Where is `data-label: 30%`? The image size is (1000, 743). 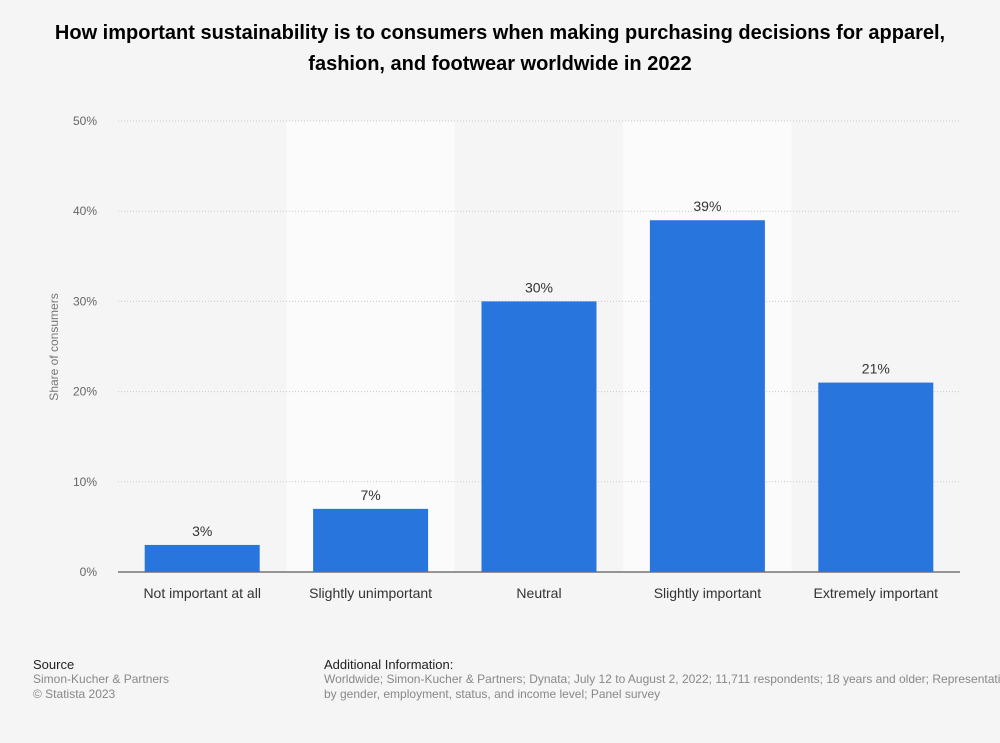
data-label: 30% is located at coordinates (539, 287).